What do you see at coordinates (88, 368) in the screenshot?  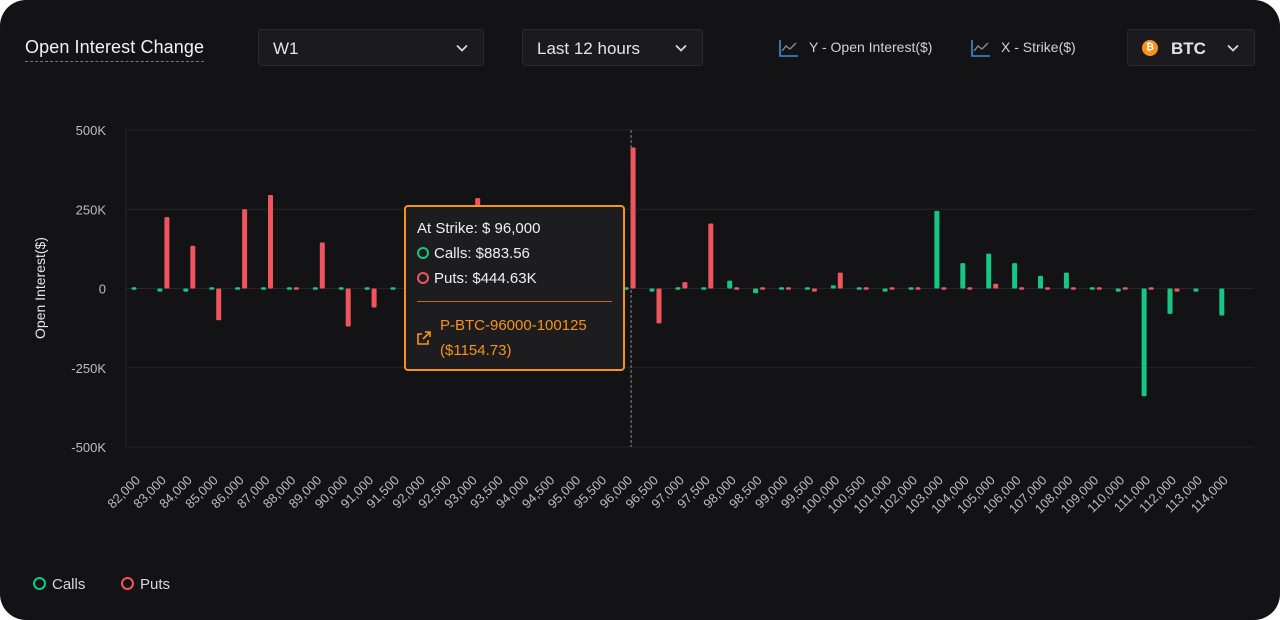 I see `y-tick-label: -250K` at bounding box center [88, 368].